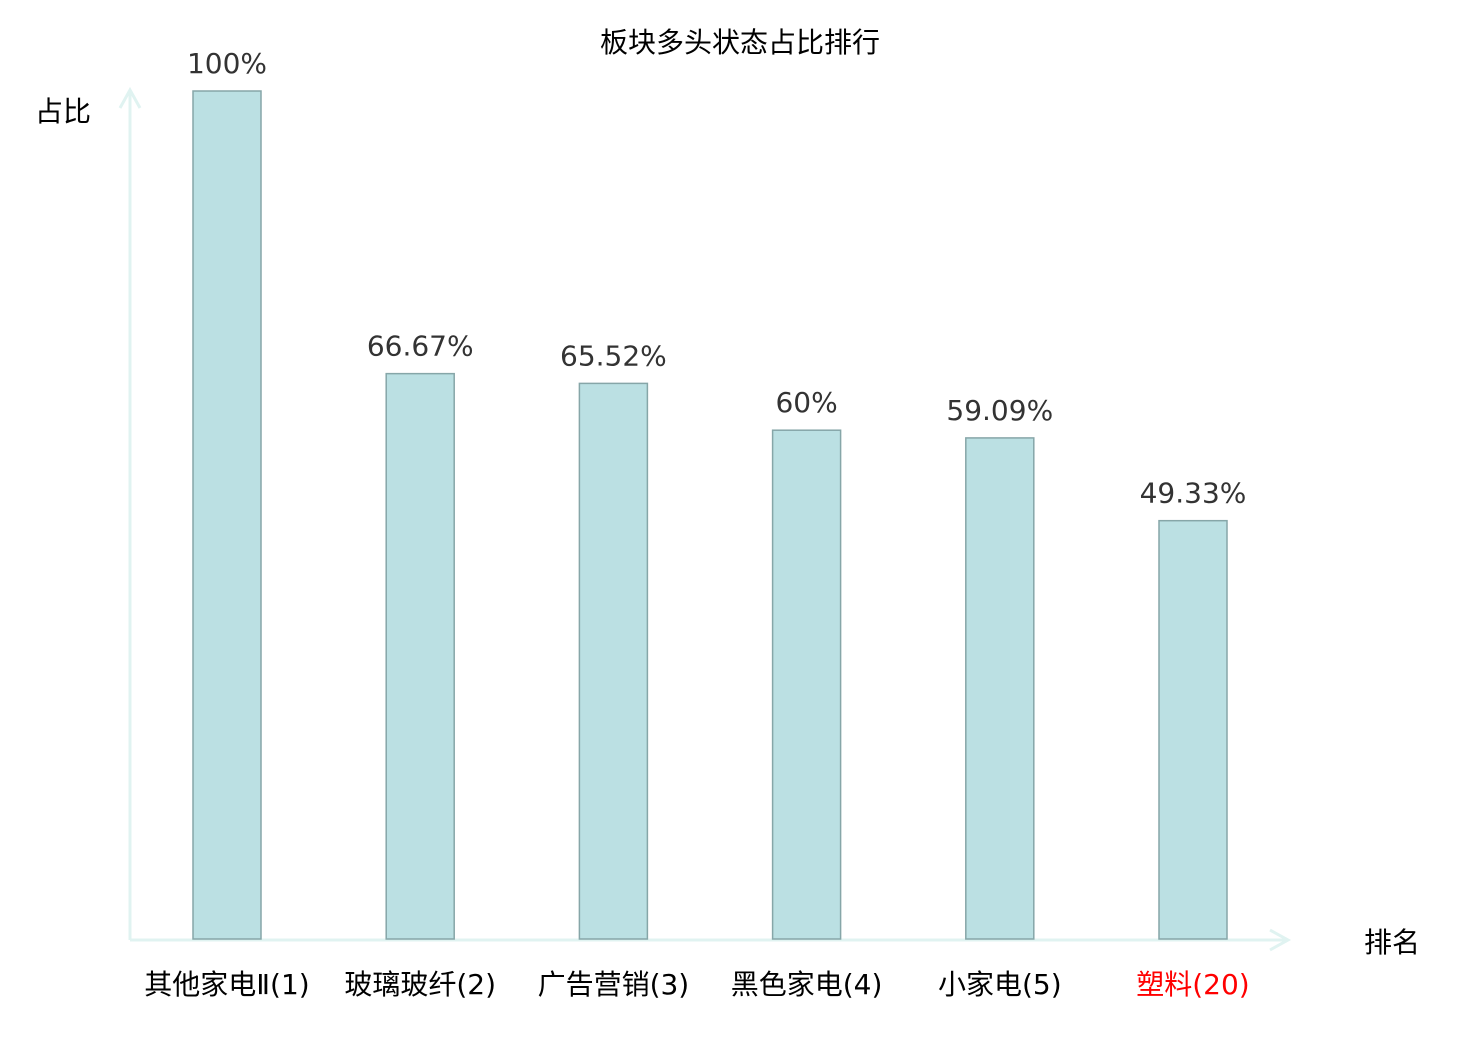 This screenshot has width=1480, height=1044. I want to click on x-tick-label: 塑料(20), so click(1192, 984).